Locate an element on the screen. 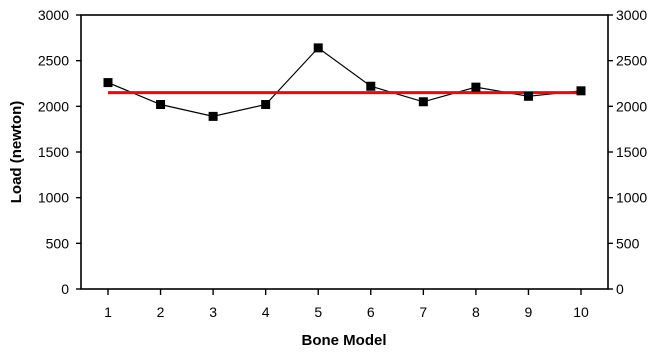  right-tick-label: 500 is located at coordinates (628, 243).